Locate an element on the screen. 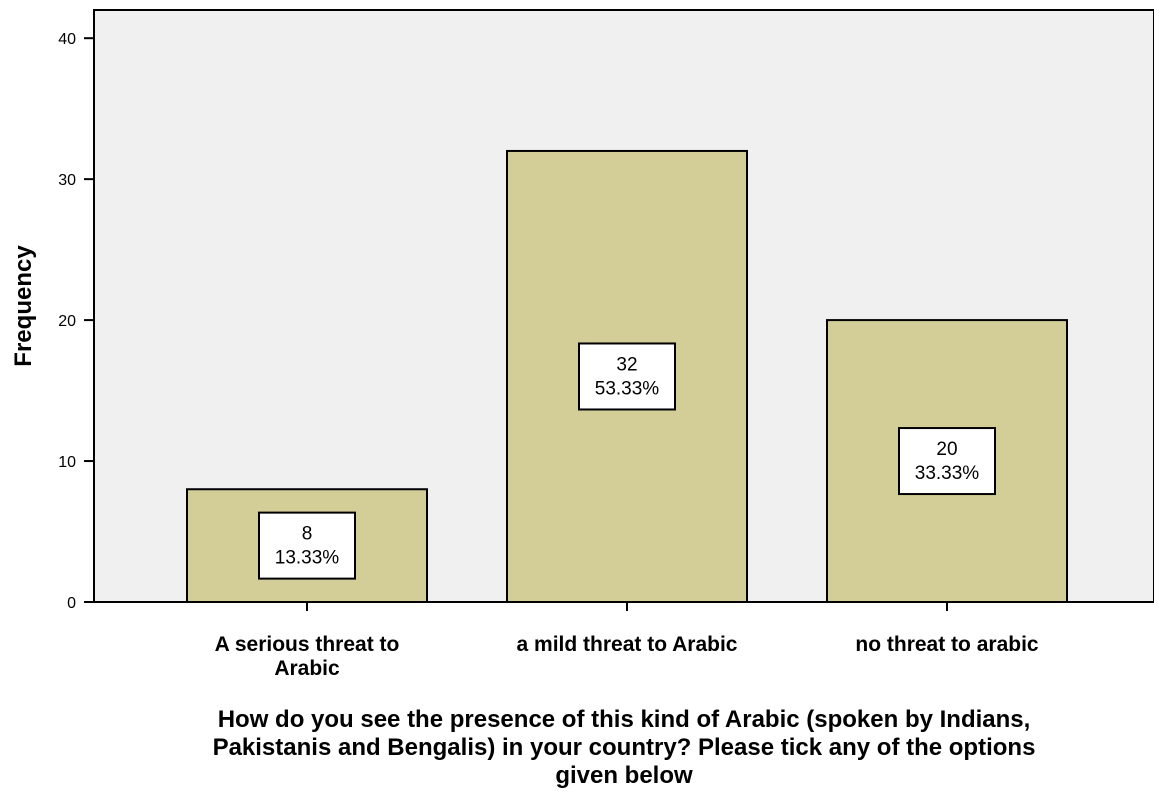  x-axis-title: given below is located at coordinates (624, 775).